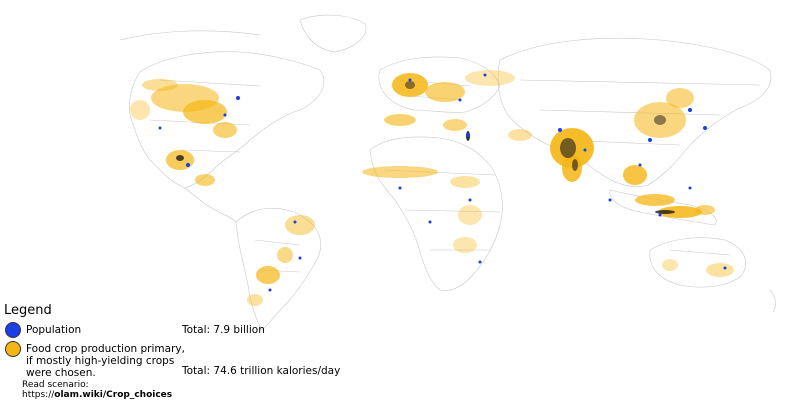  Describe the element at coordinates (13, 330) in the screenshot. I see `population-swatch` at that location.